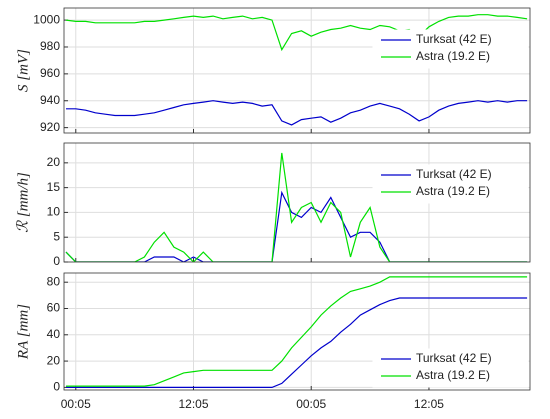 The width and height of the screenshot is (550, 419). What do you see at coordinates (23, 332) in the screenshot?
I see `y-axis-label: RA [mm]` at bounding box center [23, 332].